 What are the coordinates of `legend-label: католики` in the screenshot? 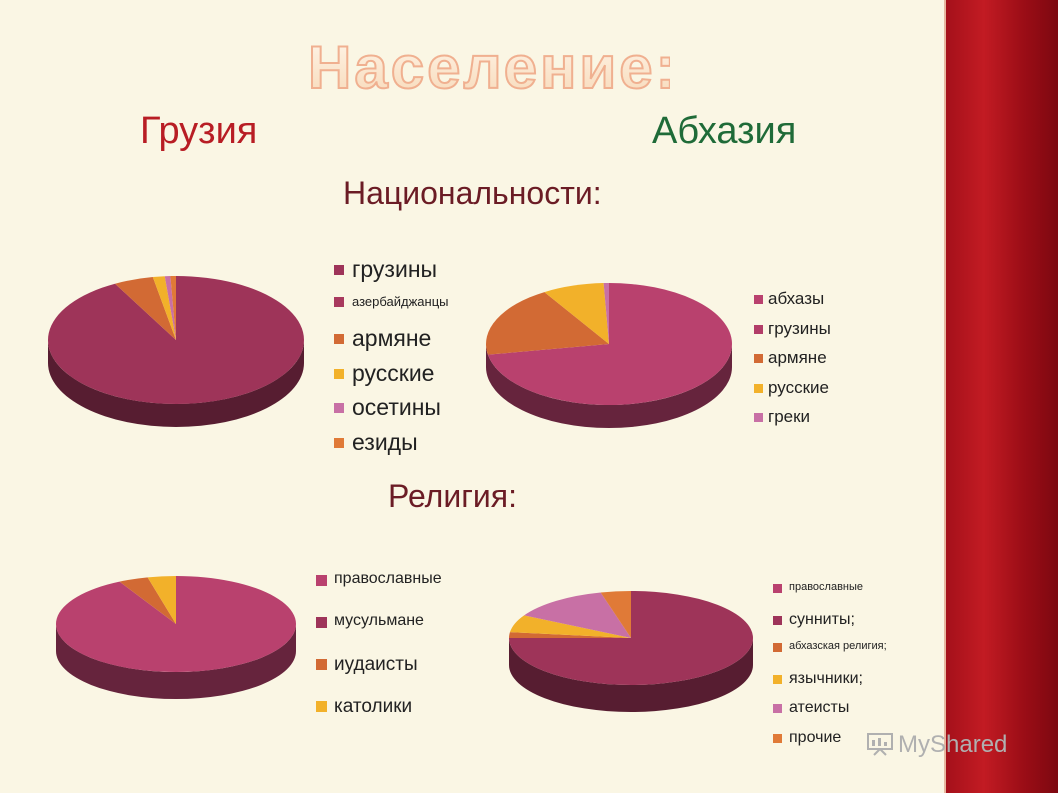 It's located at (373, 706).